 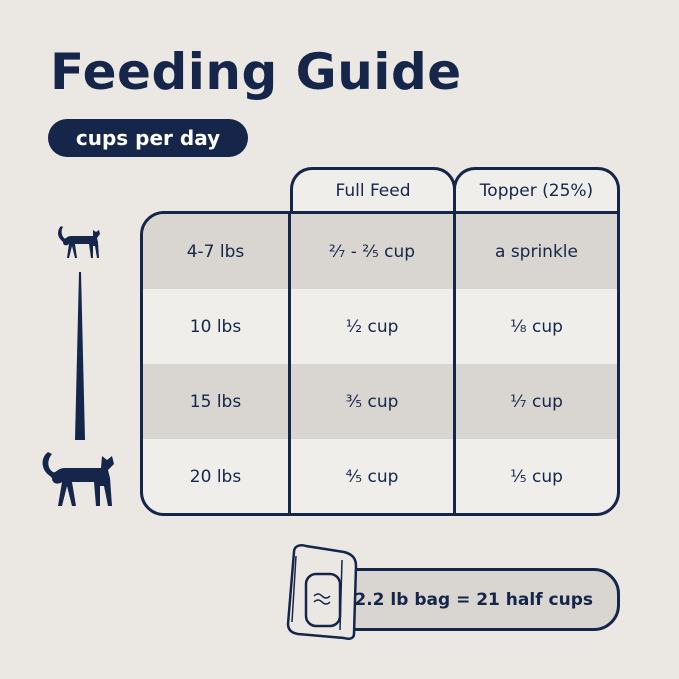 I want to click on topper-cell: ¹⁄₇ cup, so click(x=536, y=401).